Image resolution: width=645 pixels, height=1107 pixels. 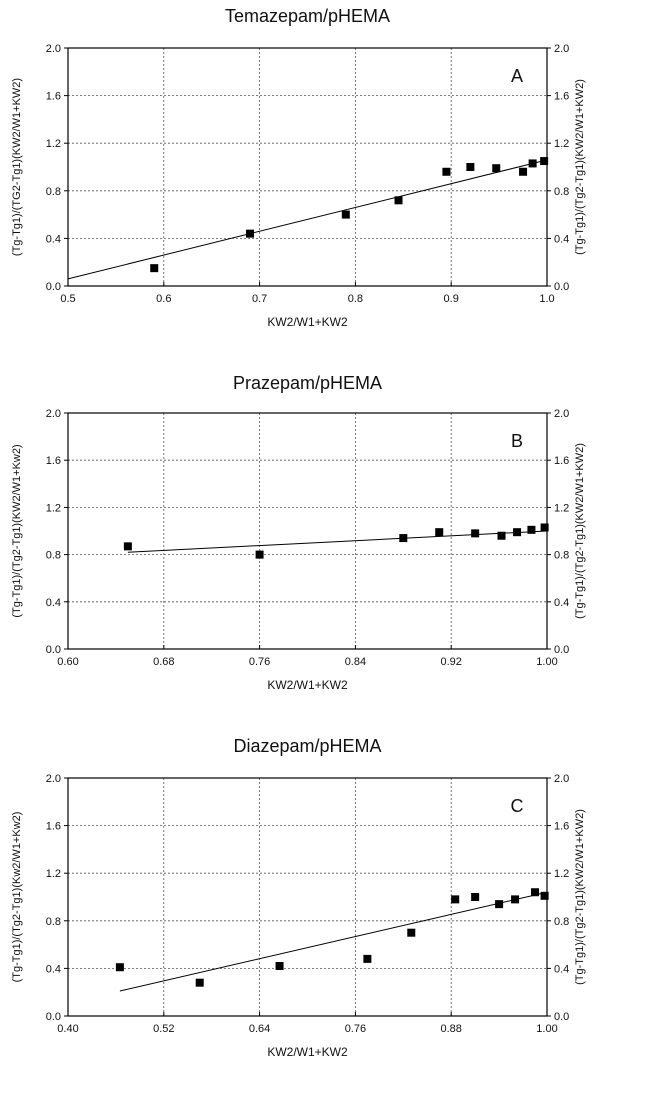 What do you see at coordinates (450, 1029) in the screenshot?
I see `x-tick-label: 0.88` at bounding box center [450, 1029].